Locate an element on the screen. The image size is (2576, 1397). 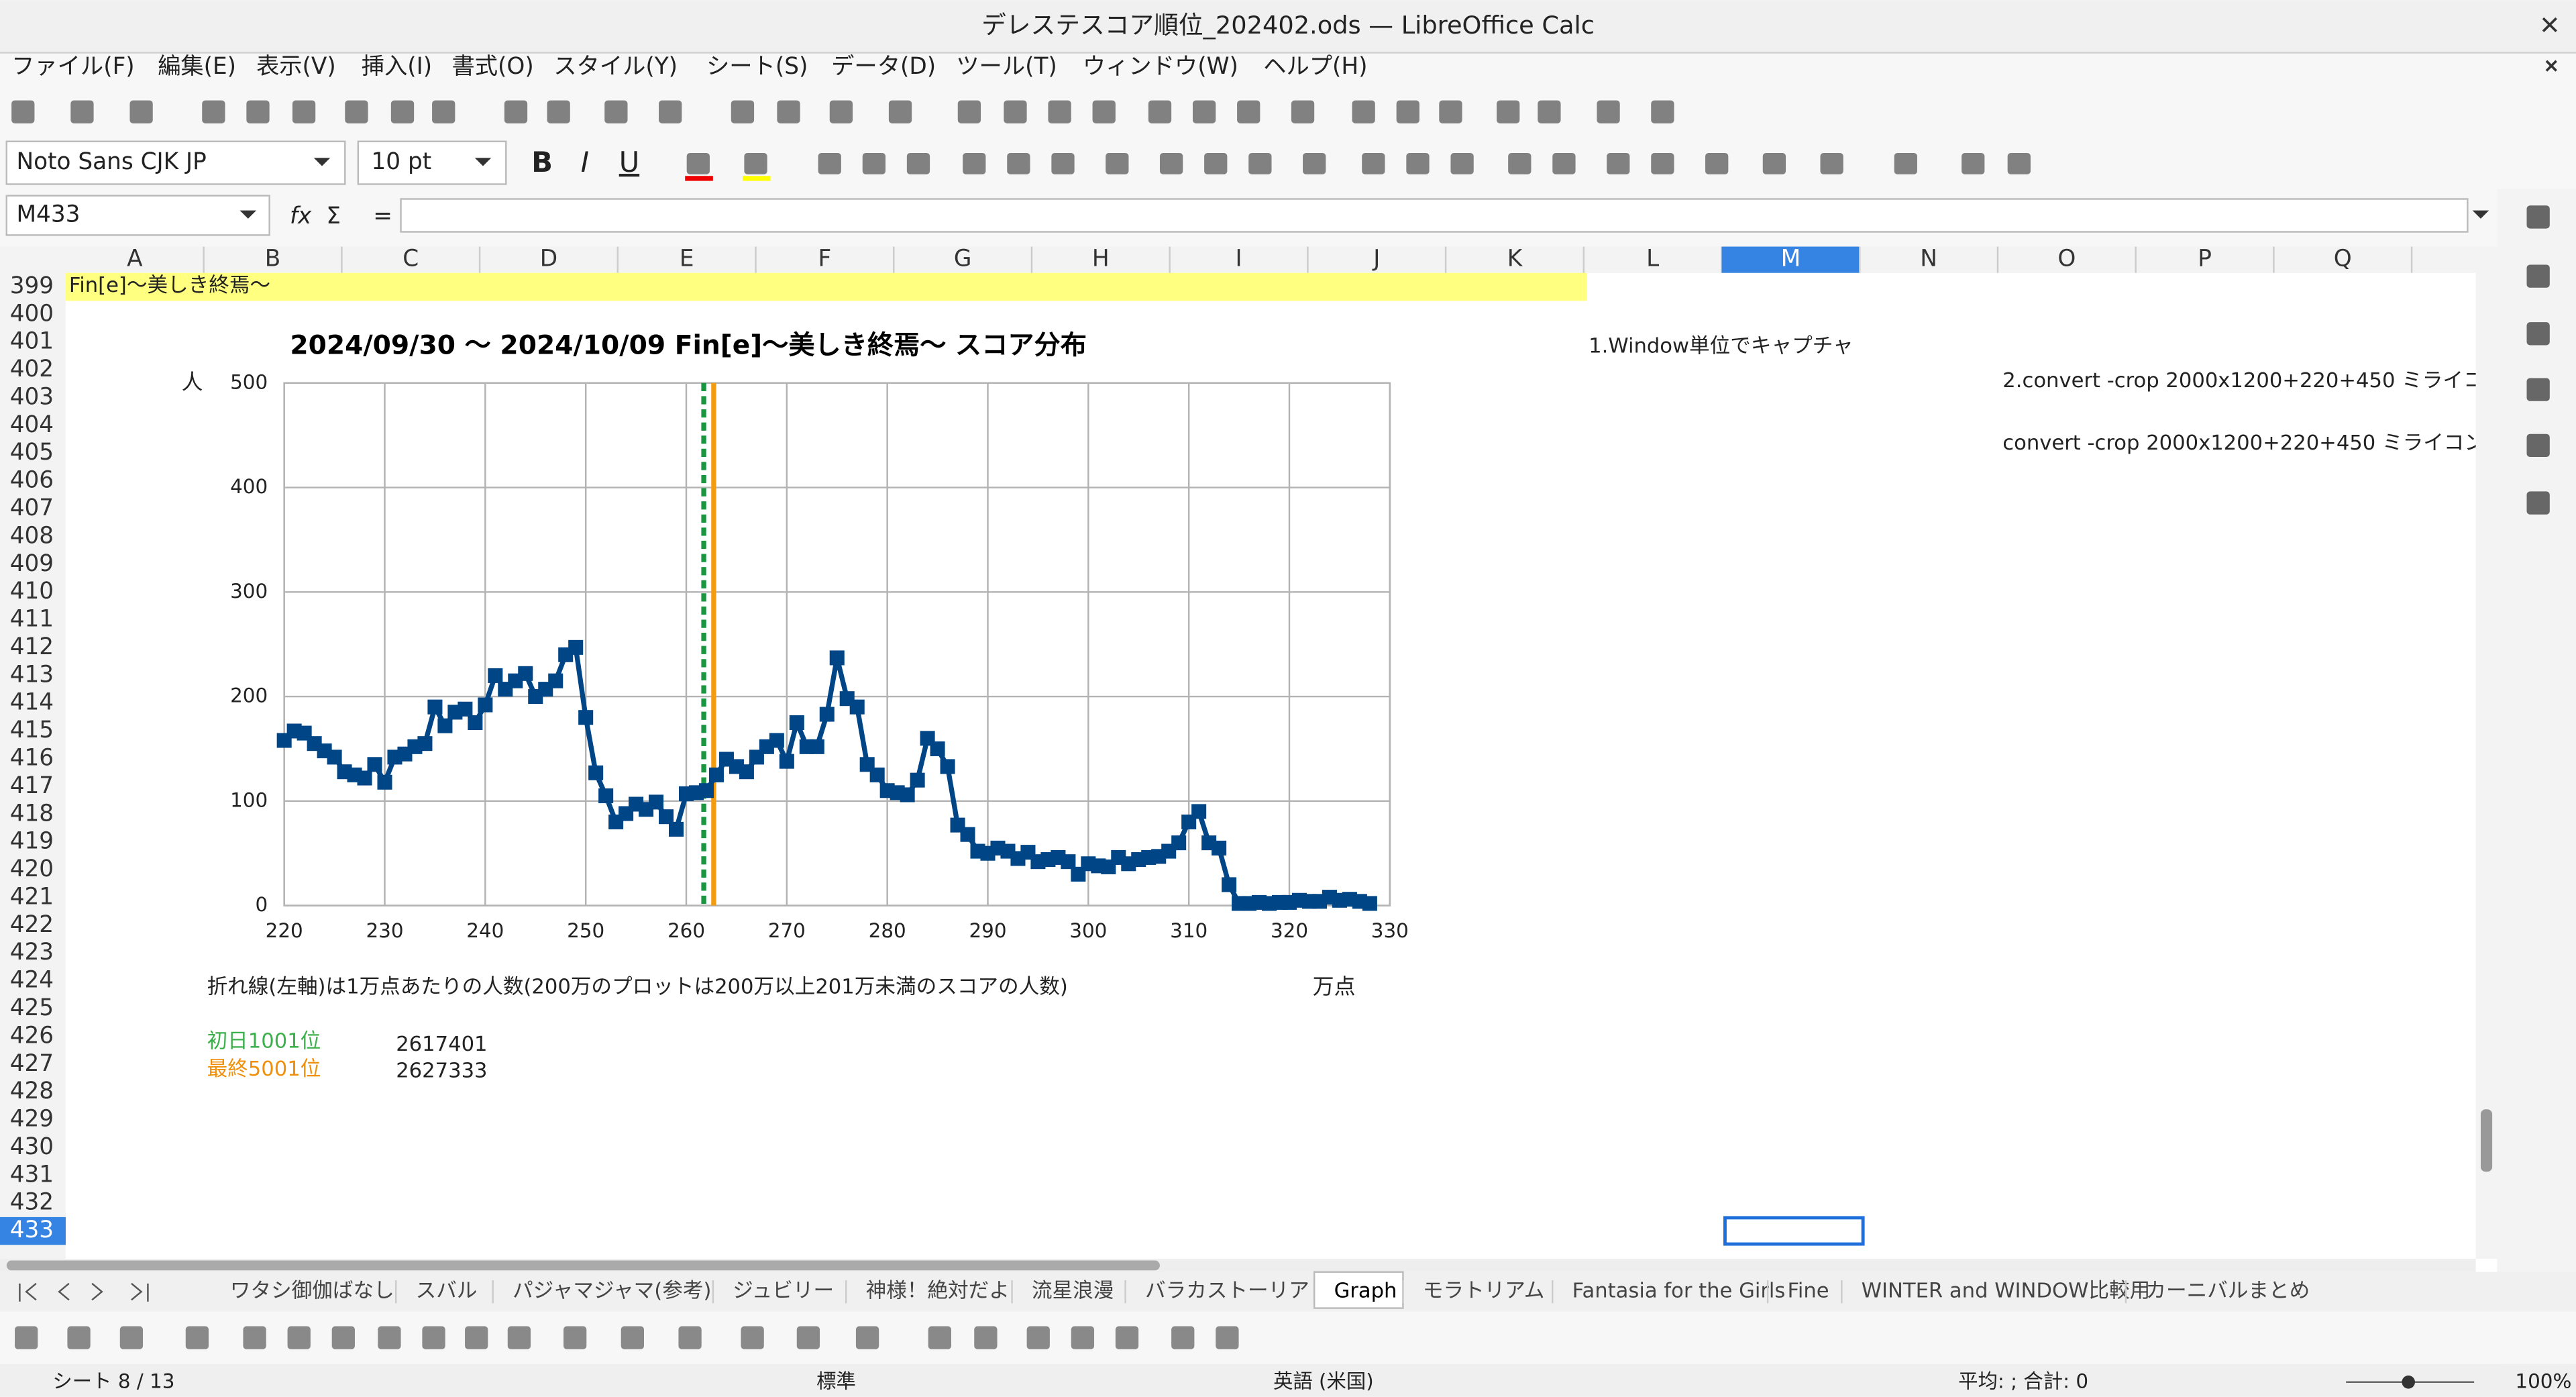
column-header: G is located at coordinates (963, 259).